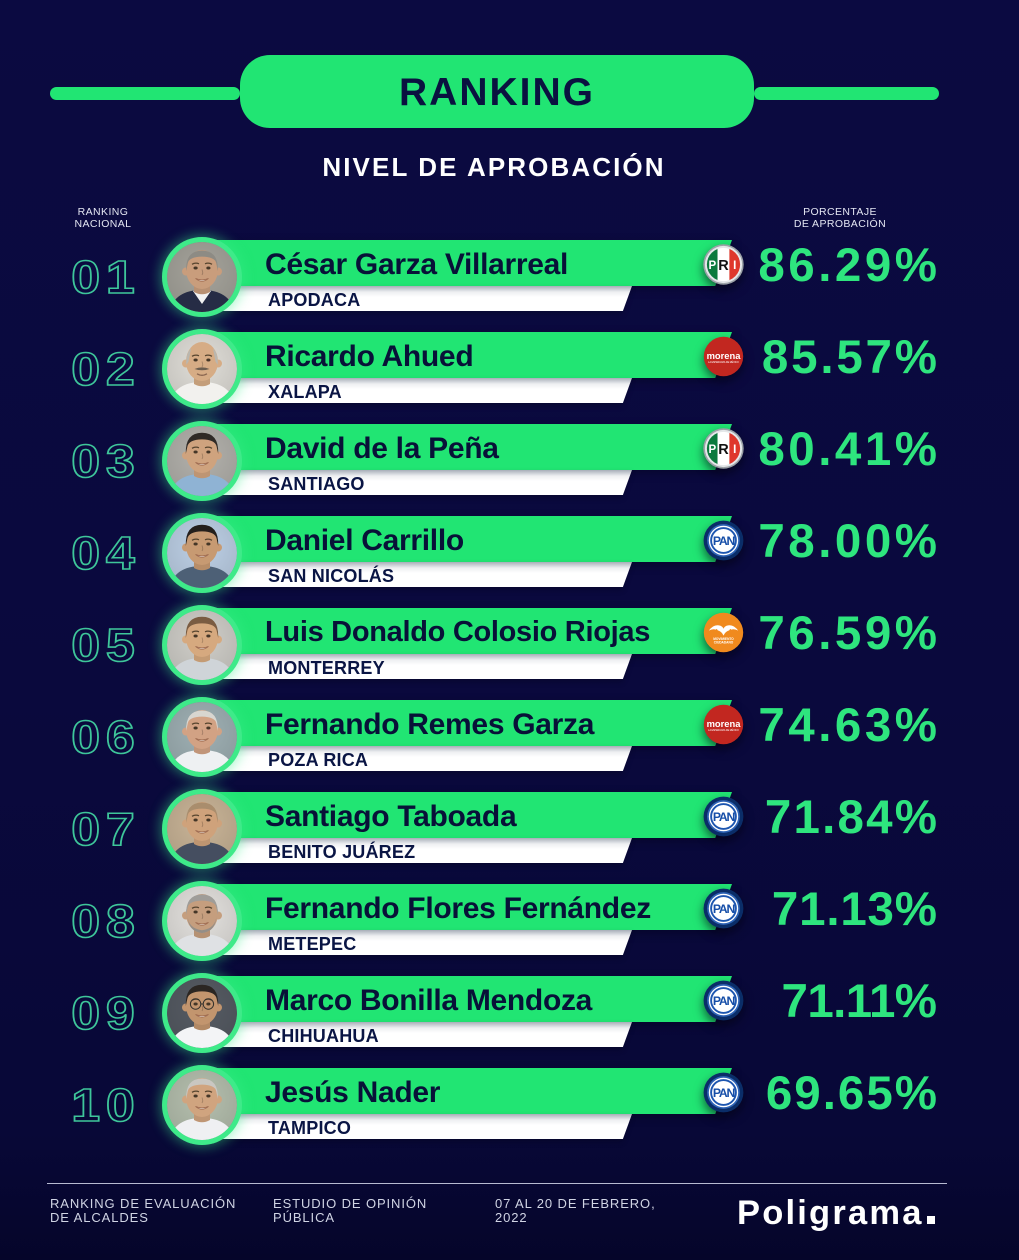  I want to click on svg-text: MOVIMIENTO, so click(723, 639).